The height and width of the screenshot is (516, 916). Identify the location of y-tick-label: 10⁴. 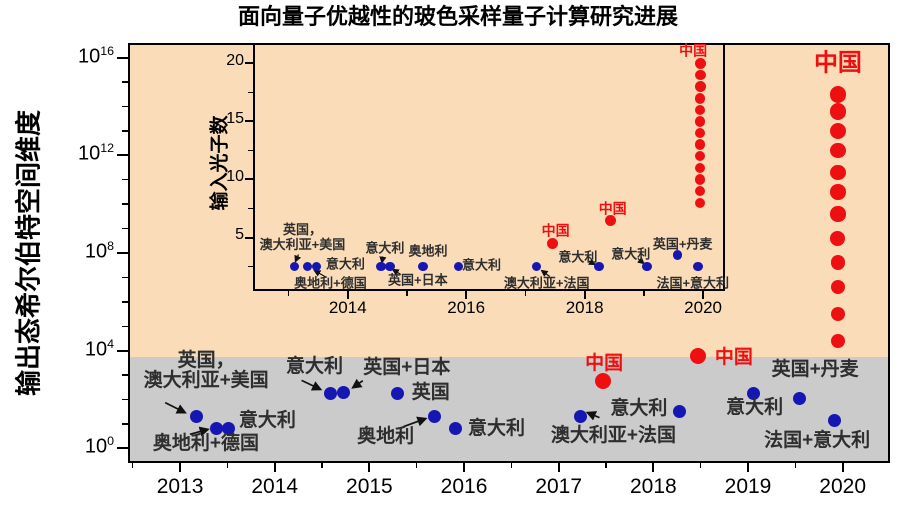
(99, 348).